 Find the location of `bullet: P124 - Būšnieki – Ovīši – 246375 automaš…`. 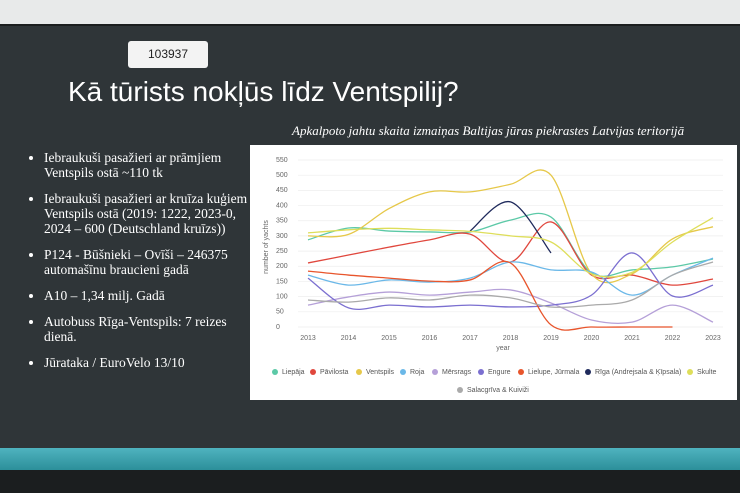

bullet: P124 - Būšnieki – Ovīši – 246375 automaš… is located at coordinates (146, 262).